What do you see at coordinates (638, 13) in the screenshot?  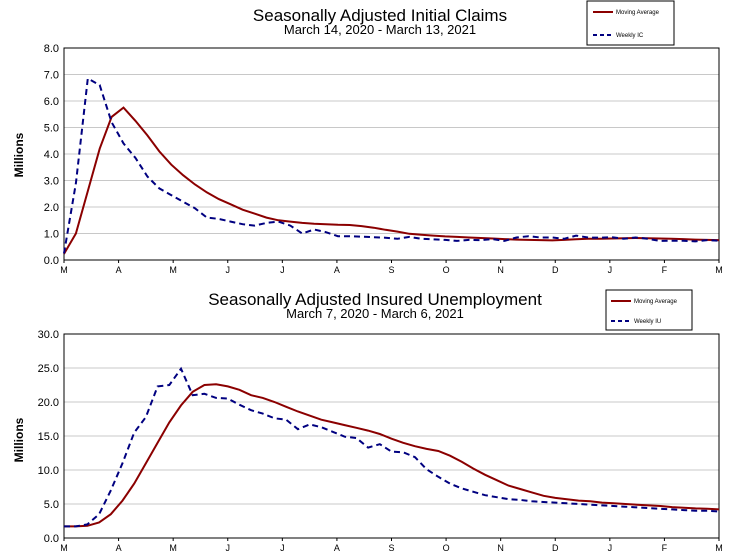 I see `chart1-legend-moving-average-label: Moving Average` at bounding box center [638, 13].